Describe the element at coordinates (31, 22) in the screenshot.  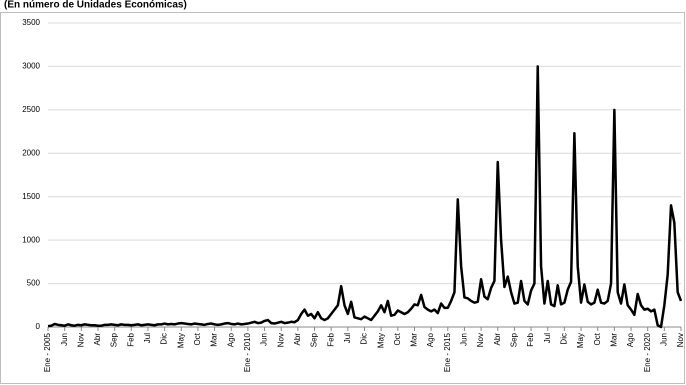
I see `y-tick-label: 3500` at that location.